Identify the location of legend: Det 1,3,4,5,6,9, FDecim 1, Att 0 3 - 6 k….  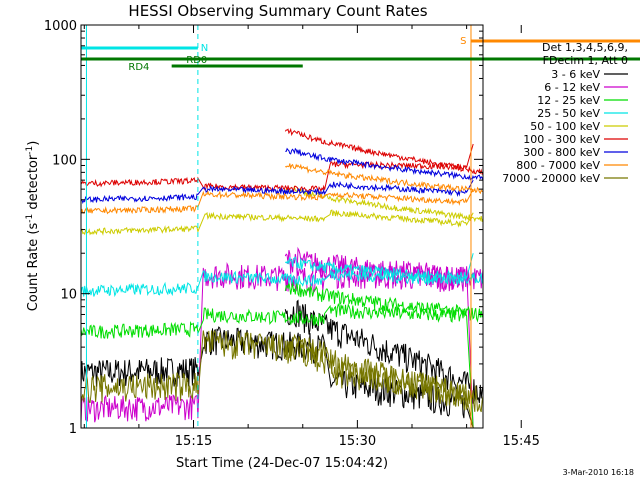
(565, 113).